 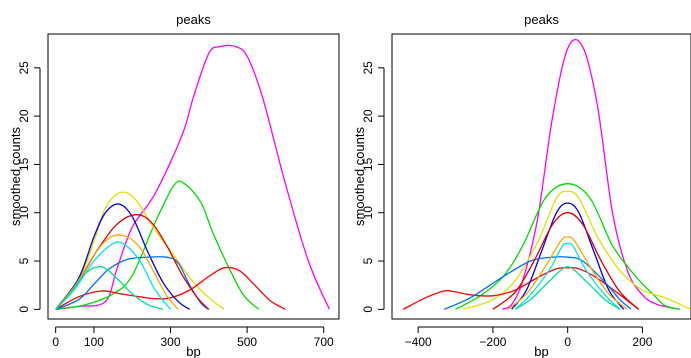 I want to click on x-tick-label: −200, so click(x=492, y=342).